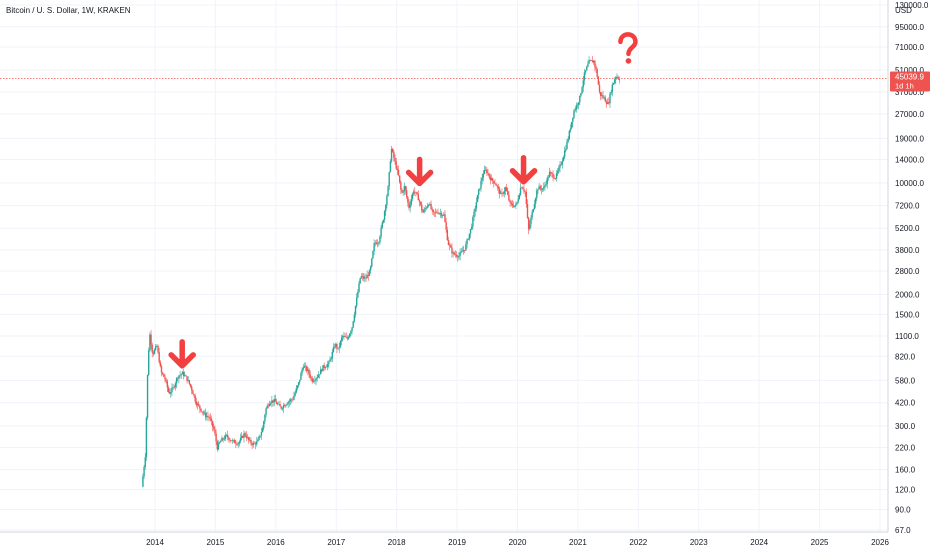 This screenshot has width=932, height=550. What do you see at coordinates (699, 542) in the screenshot?
I see `x-tick-label: 2023` at bounding box center [699, 542].